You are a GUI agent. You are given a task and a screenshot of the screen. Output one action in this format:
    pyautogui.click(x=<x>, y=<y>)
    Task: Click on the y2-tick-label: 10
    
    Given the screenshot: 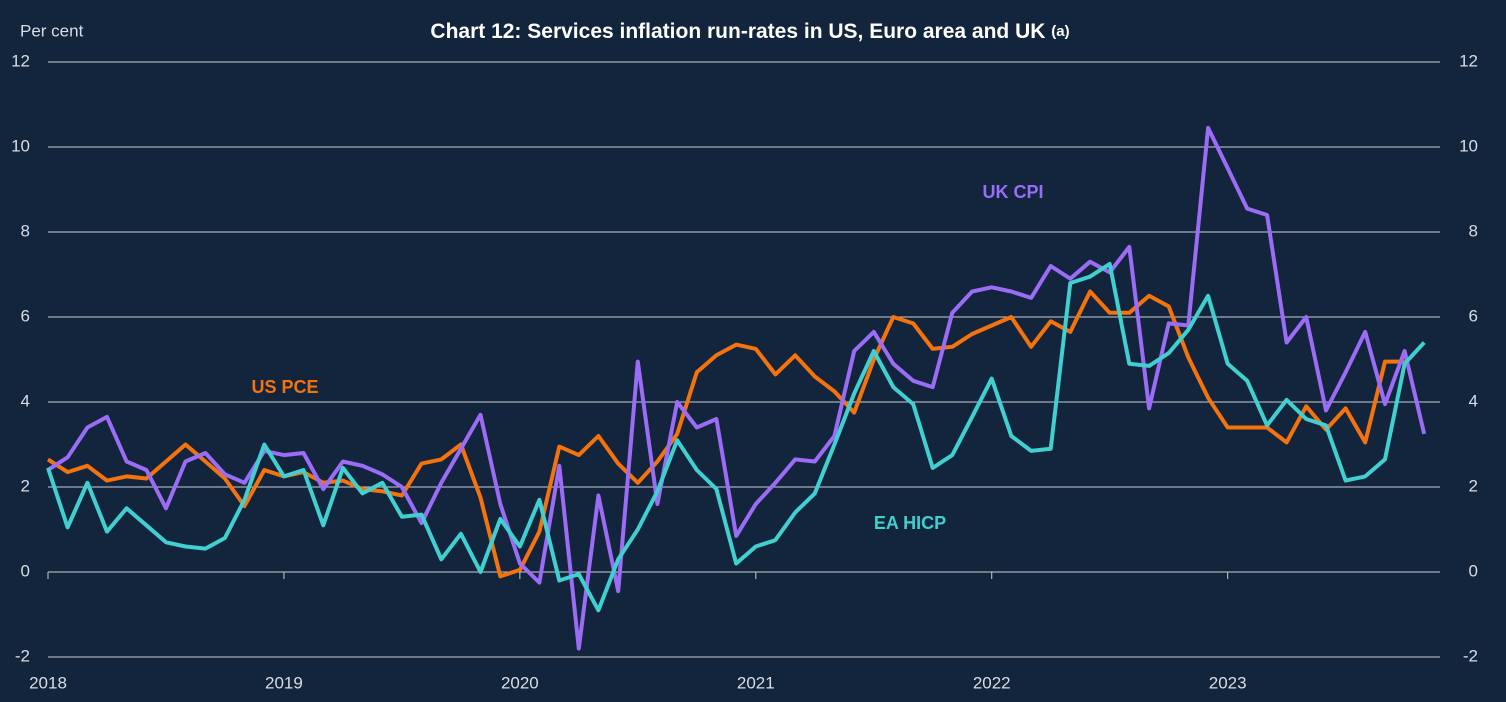 What is the action you would take?
    pyautogui.click(x=1468, y=145)
    